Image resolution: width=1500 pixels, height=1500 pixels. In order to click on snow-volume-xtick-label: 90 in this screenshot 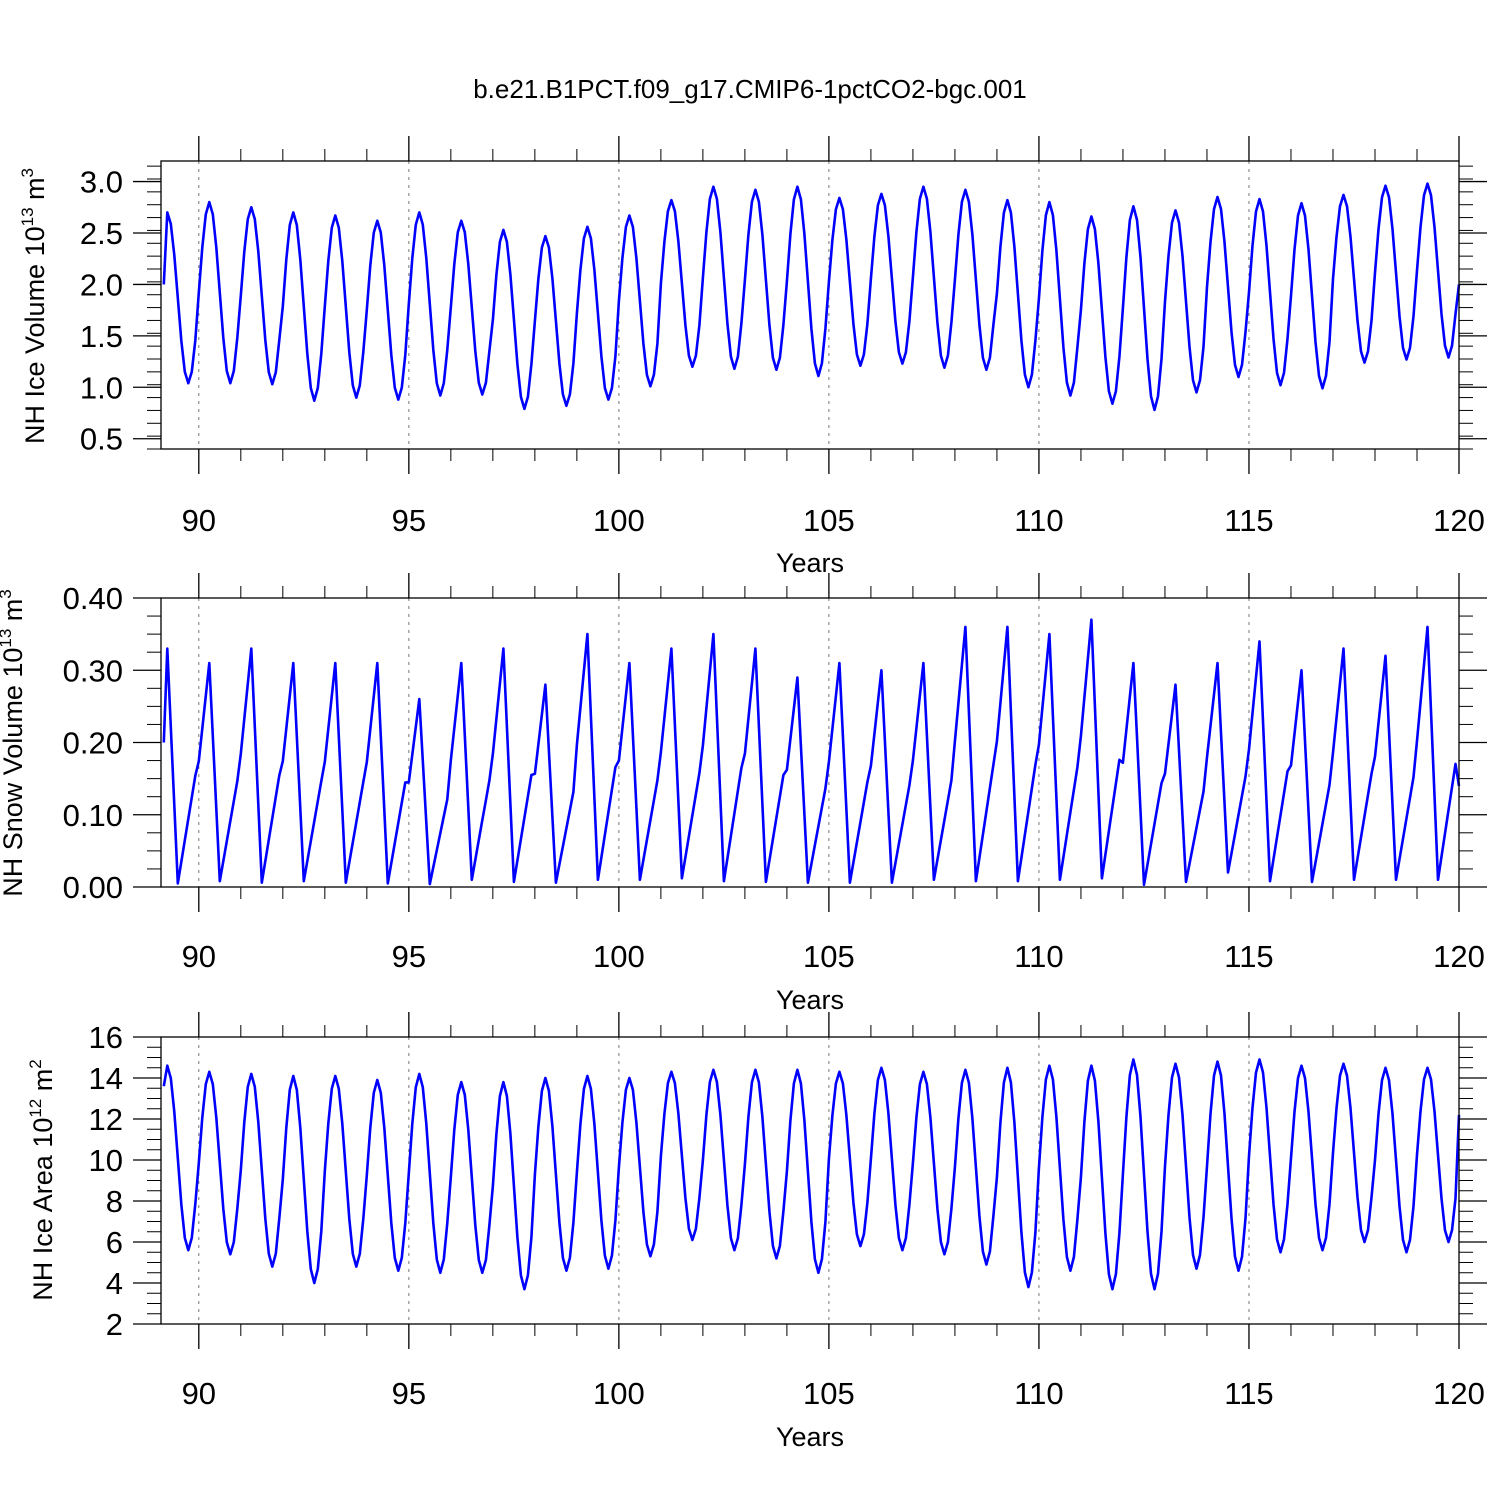, I will do `click(199, 956)`.